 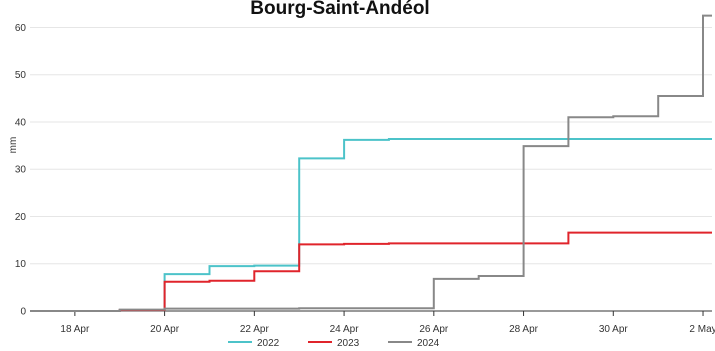 I want to click on chart-title: Bourg-Saint-Andéol, so click(x=339, y=9).